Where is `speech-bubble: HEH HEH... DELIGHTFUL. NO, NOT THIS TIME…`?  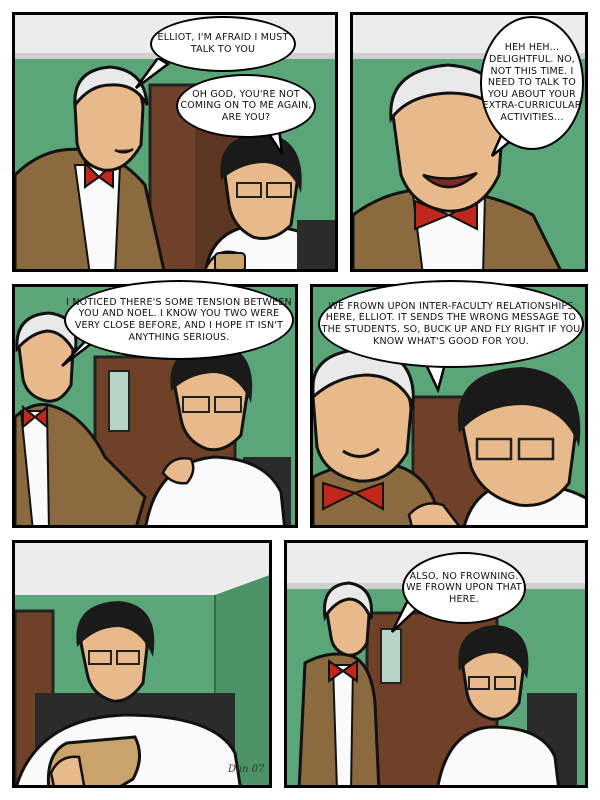
speech-bubble: HEH HEH... DELIGHTFUL. NO, NOT THIS TIME… is located at coordinates (532, 83).